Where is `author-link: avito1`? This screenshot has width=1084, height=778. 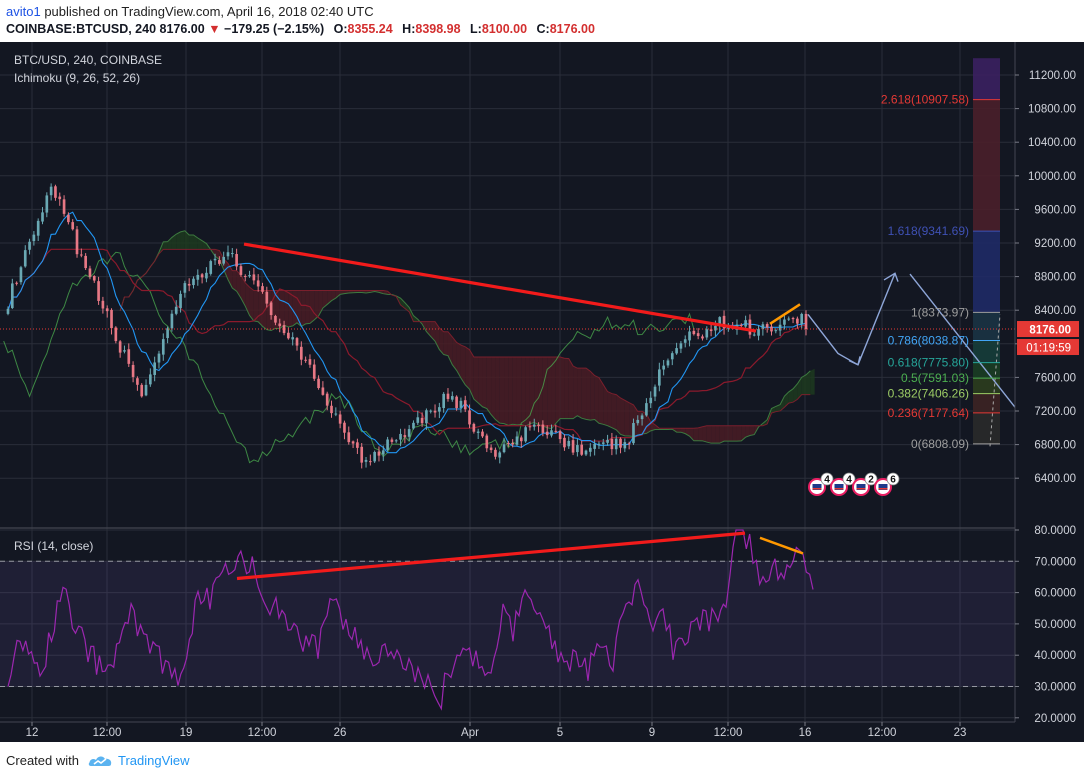
author-link: avito1 is located at coordinates (23, 11).